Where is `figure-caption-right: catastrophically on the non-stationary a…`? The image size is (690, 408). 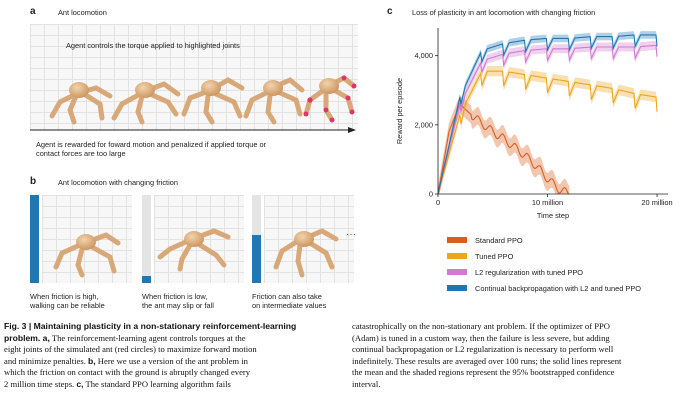
figure-caption-right: catastrophically on the non-stationary a… is located at coordinates (520, 355).